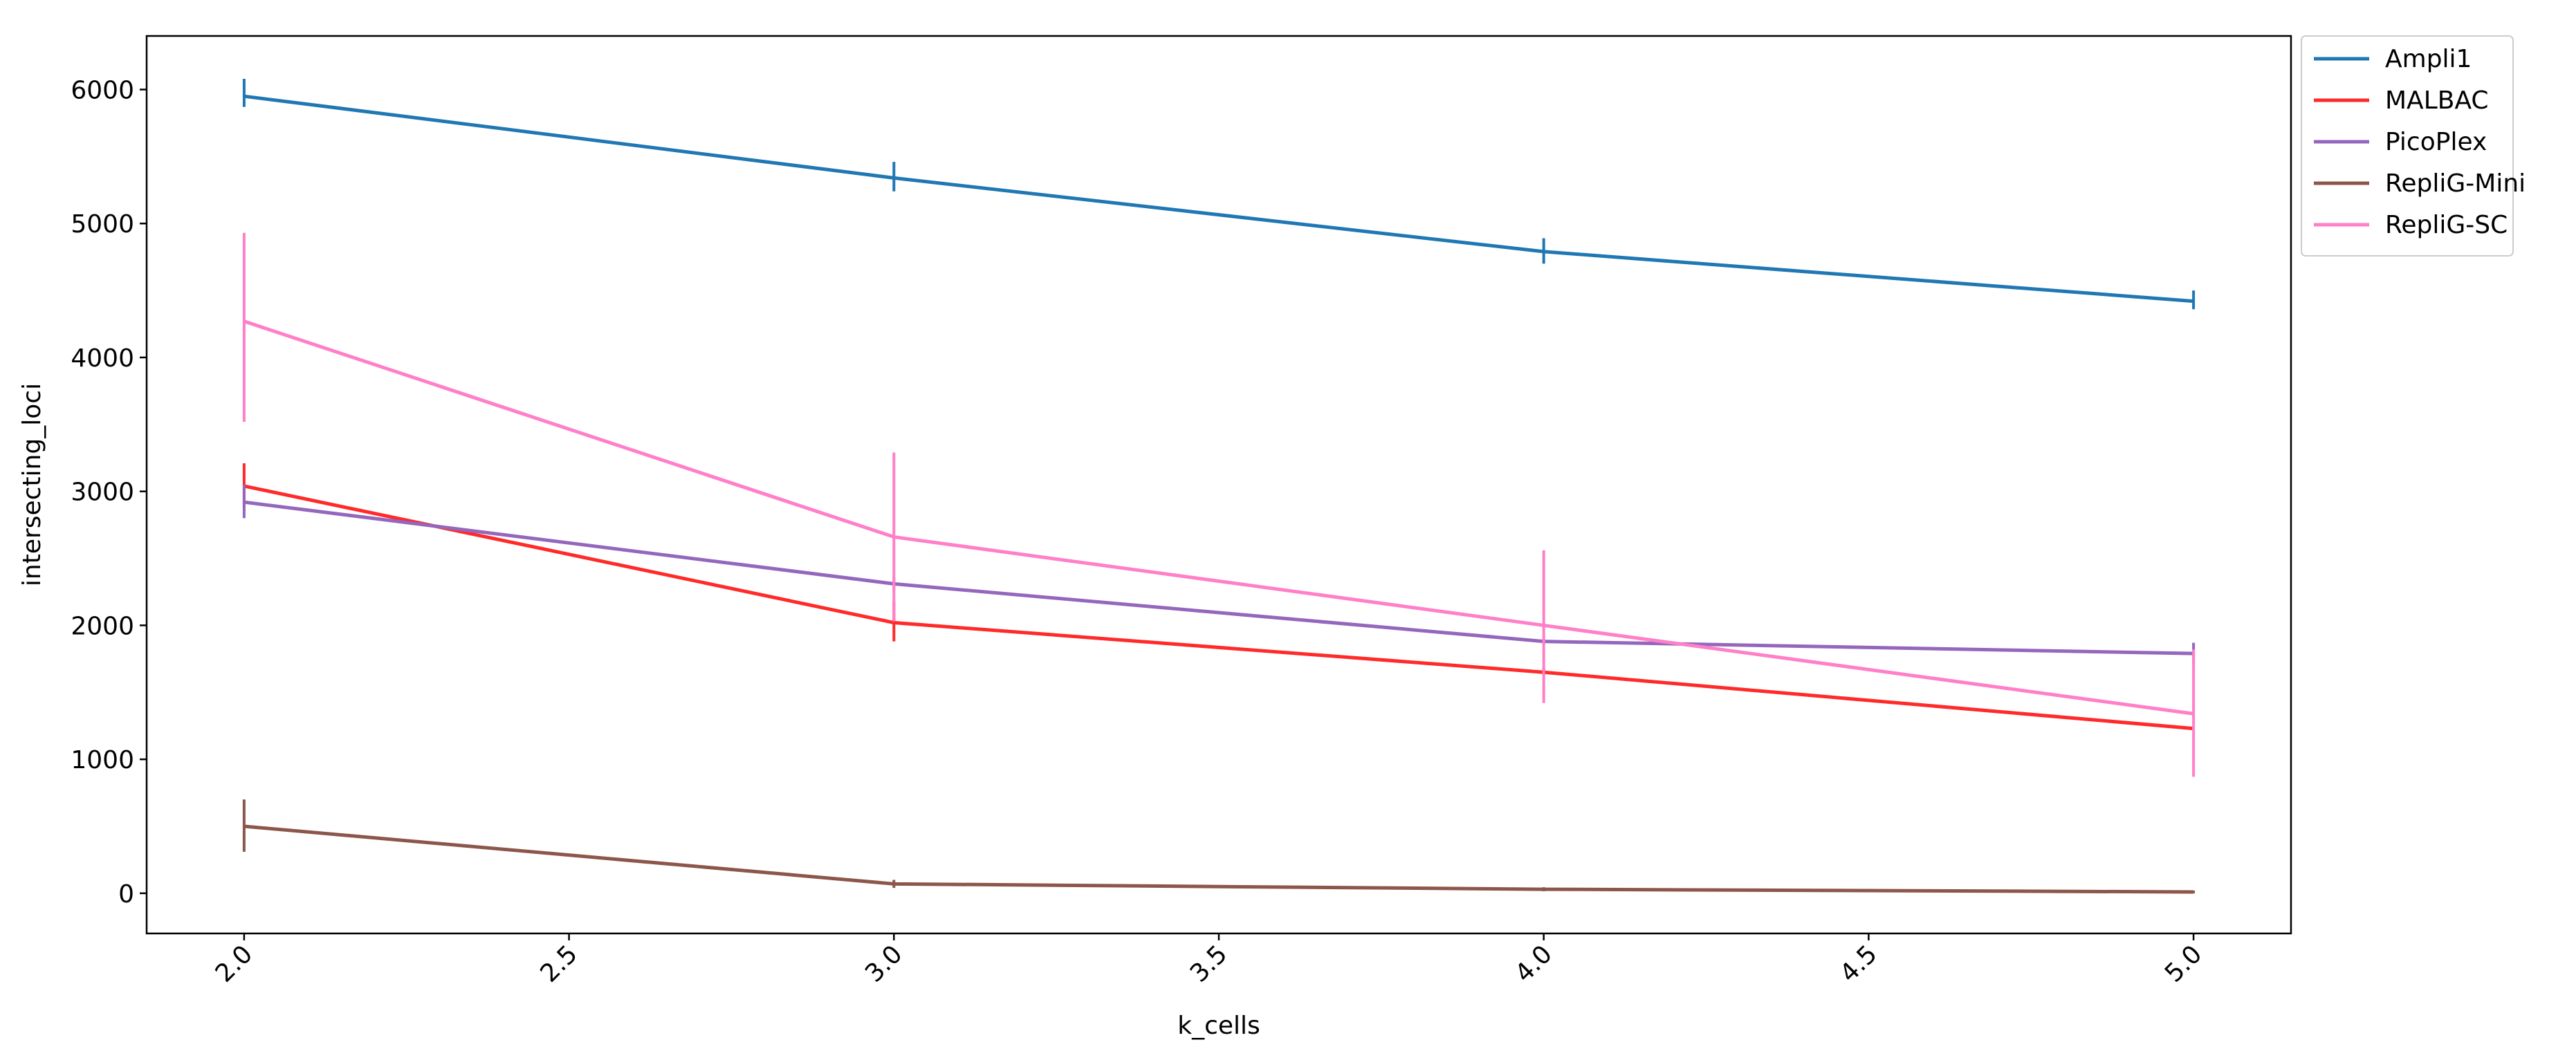  What do you see at coordinates (102, 90) in the screenshot?
I see `y-tick-label: 6000` at bounding box center [102, 90].